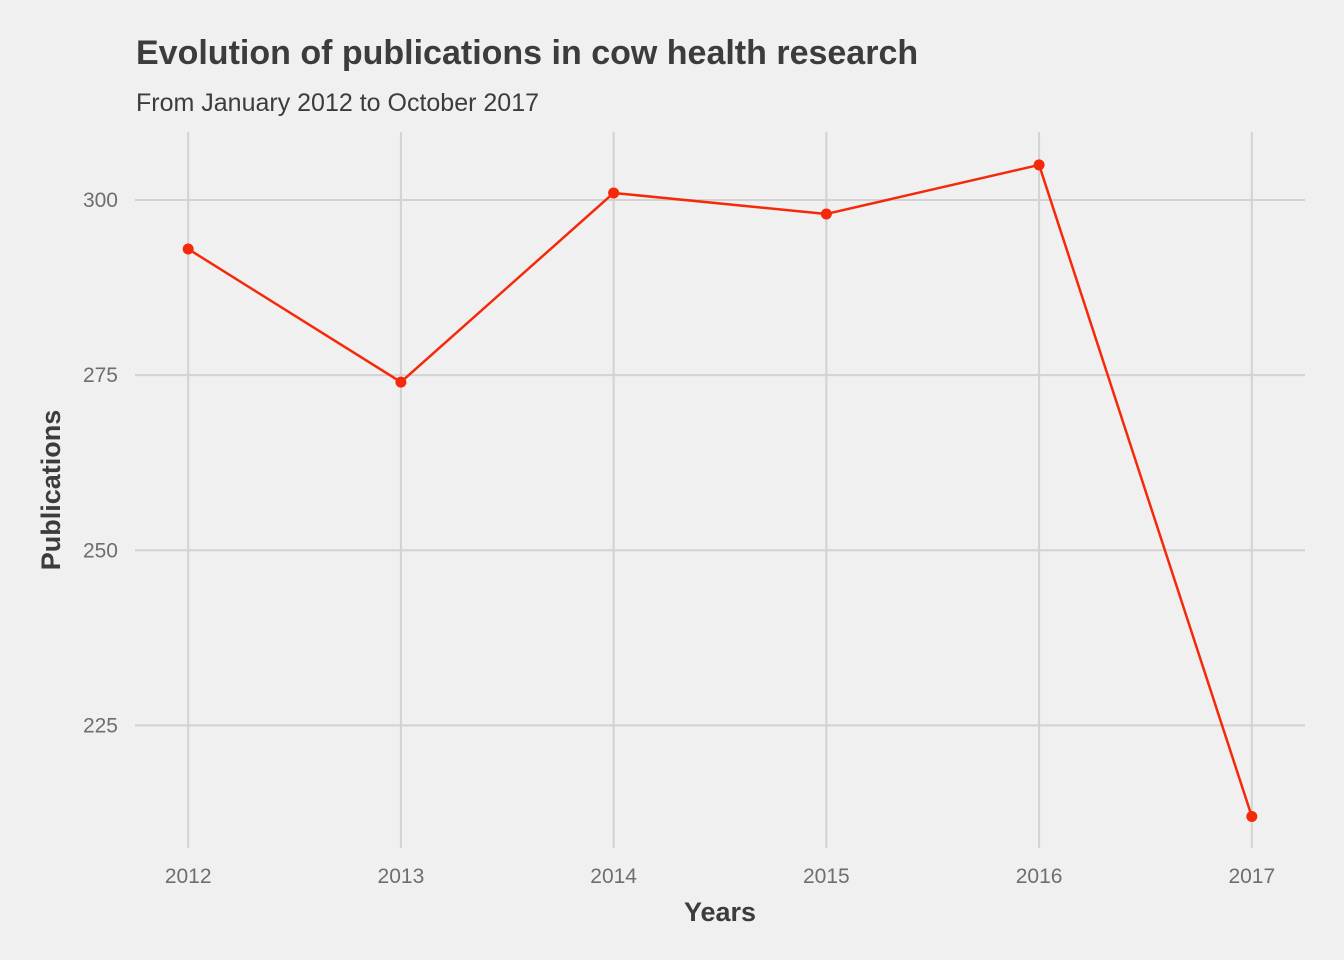  Describe the element at coordinates (826, 876) in the screenshot. I see `x-tick-label: 2015` at that location.